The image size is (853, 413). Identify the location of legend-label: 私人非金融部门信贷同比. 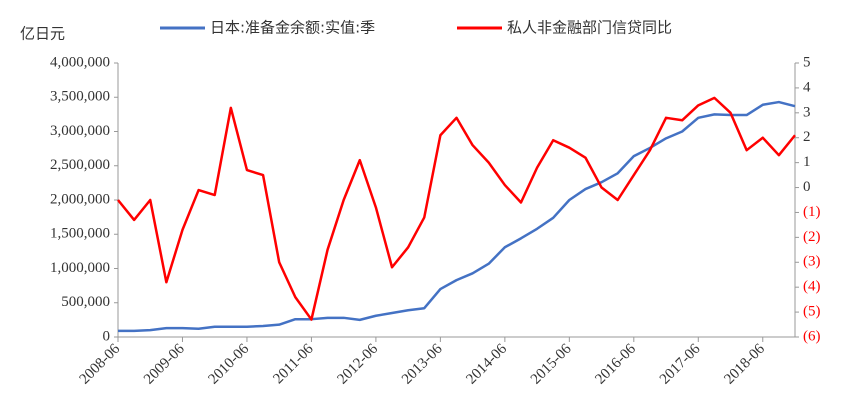
(589, 28).